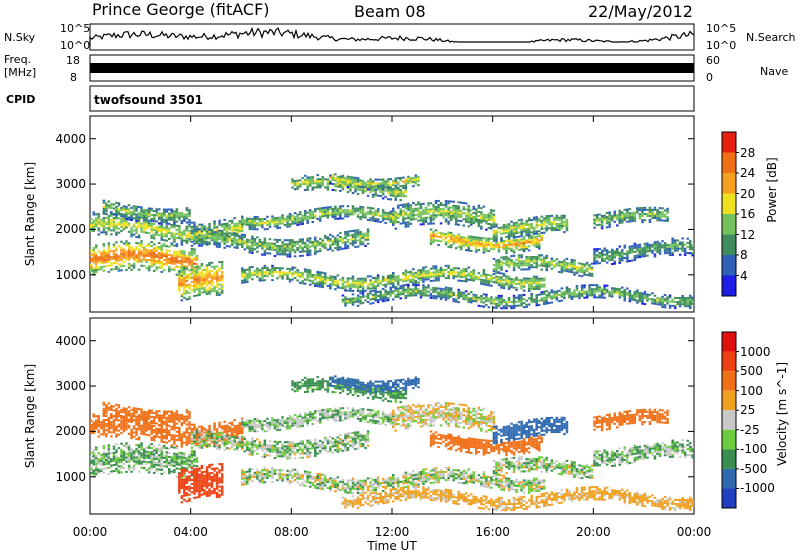 This screenshot has height=554, width=800. Describe the element at coordinates (94, 470) in the screenshot. I see `velocity-cell` at that location.